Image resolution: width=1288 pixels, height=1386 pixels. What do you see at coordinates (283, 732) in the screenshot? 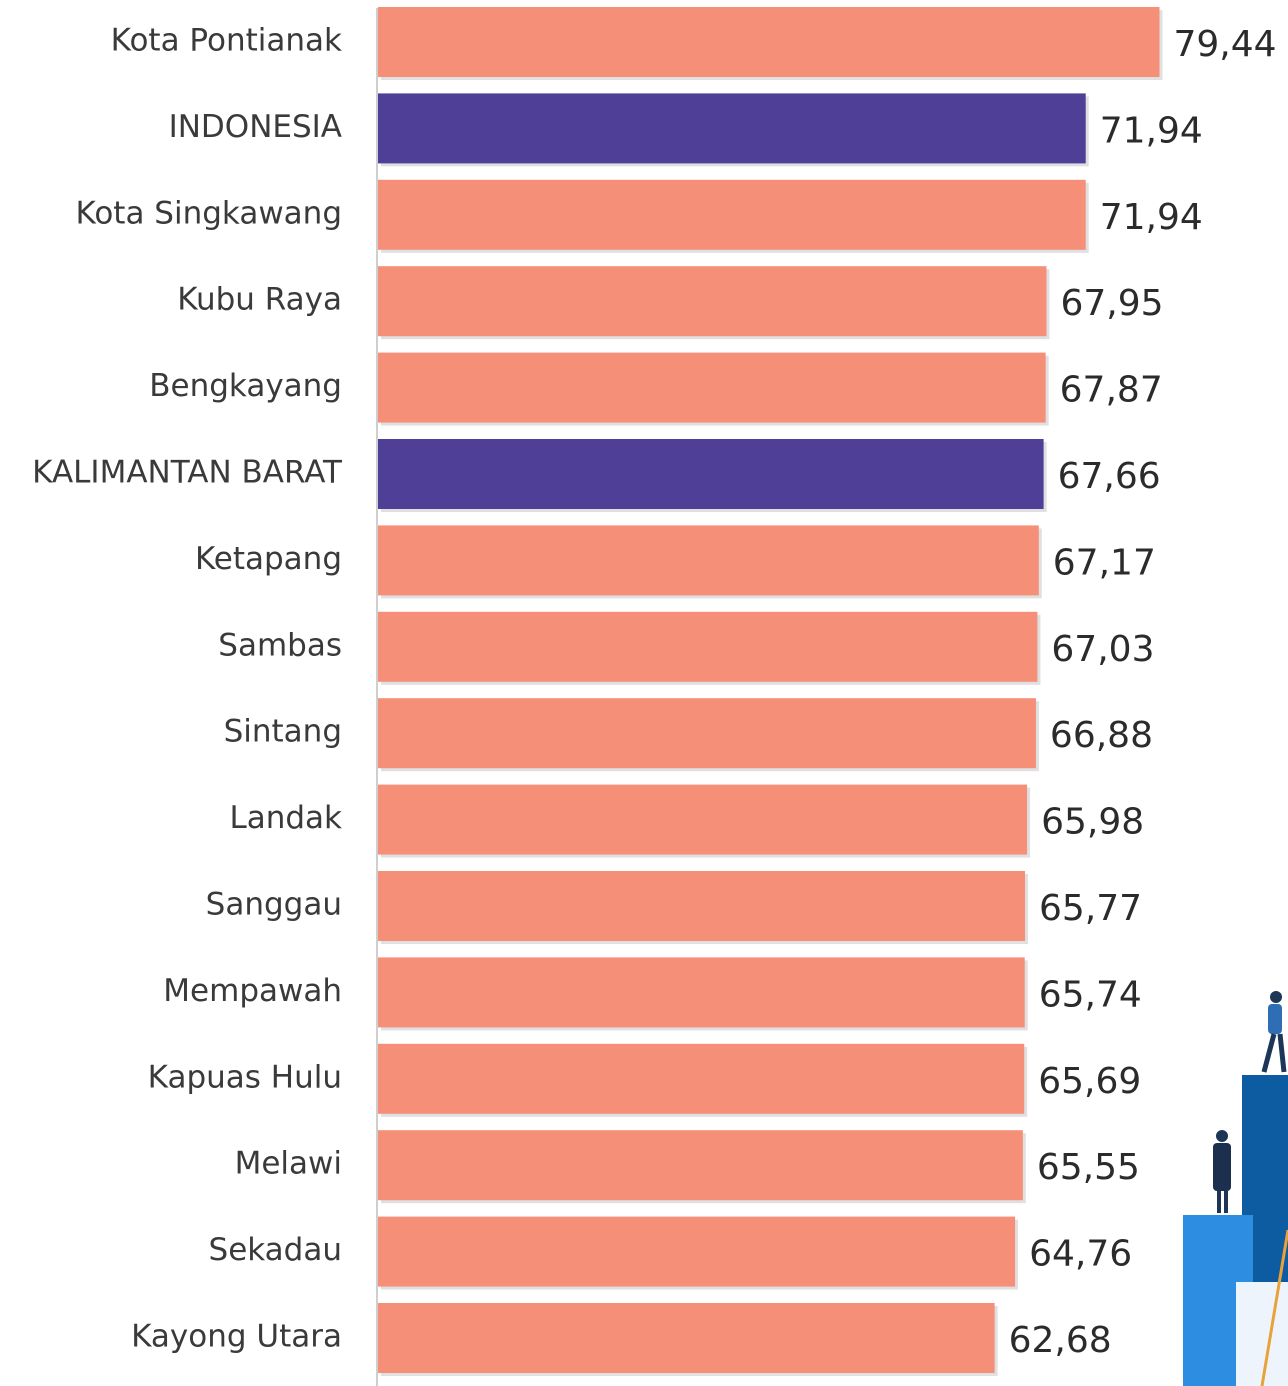
I see `category-label: Sintang` at bounding box center [283, 732].